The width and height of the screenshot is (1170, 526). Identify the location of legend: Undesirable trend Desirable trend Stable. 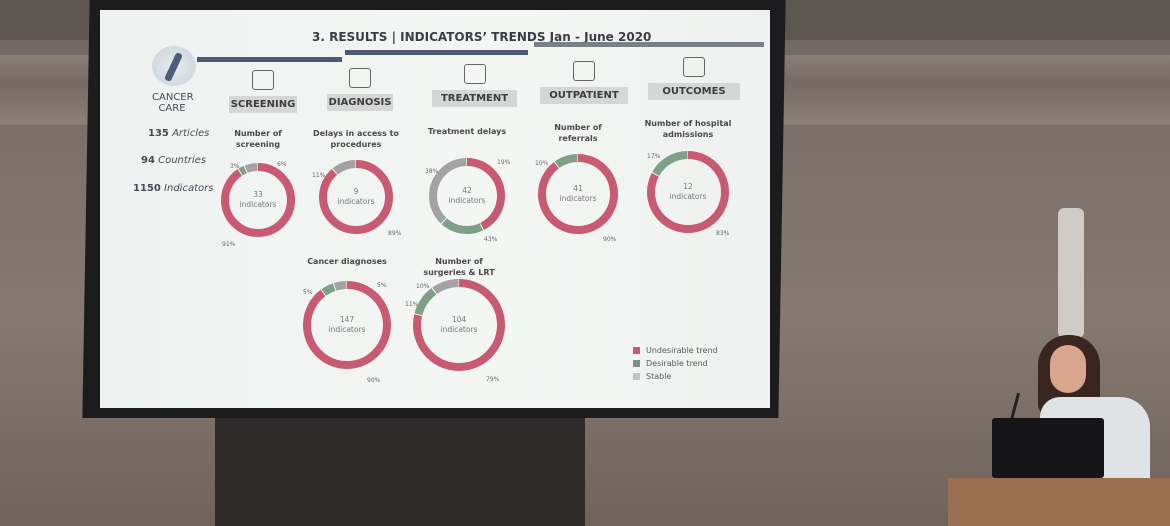
(675, 365).